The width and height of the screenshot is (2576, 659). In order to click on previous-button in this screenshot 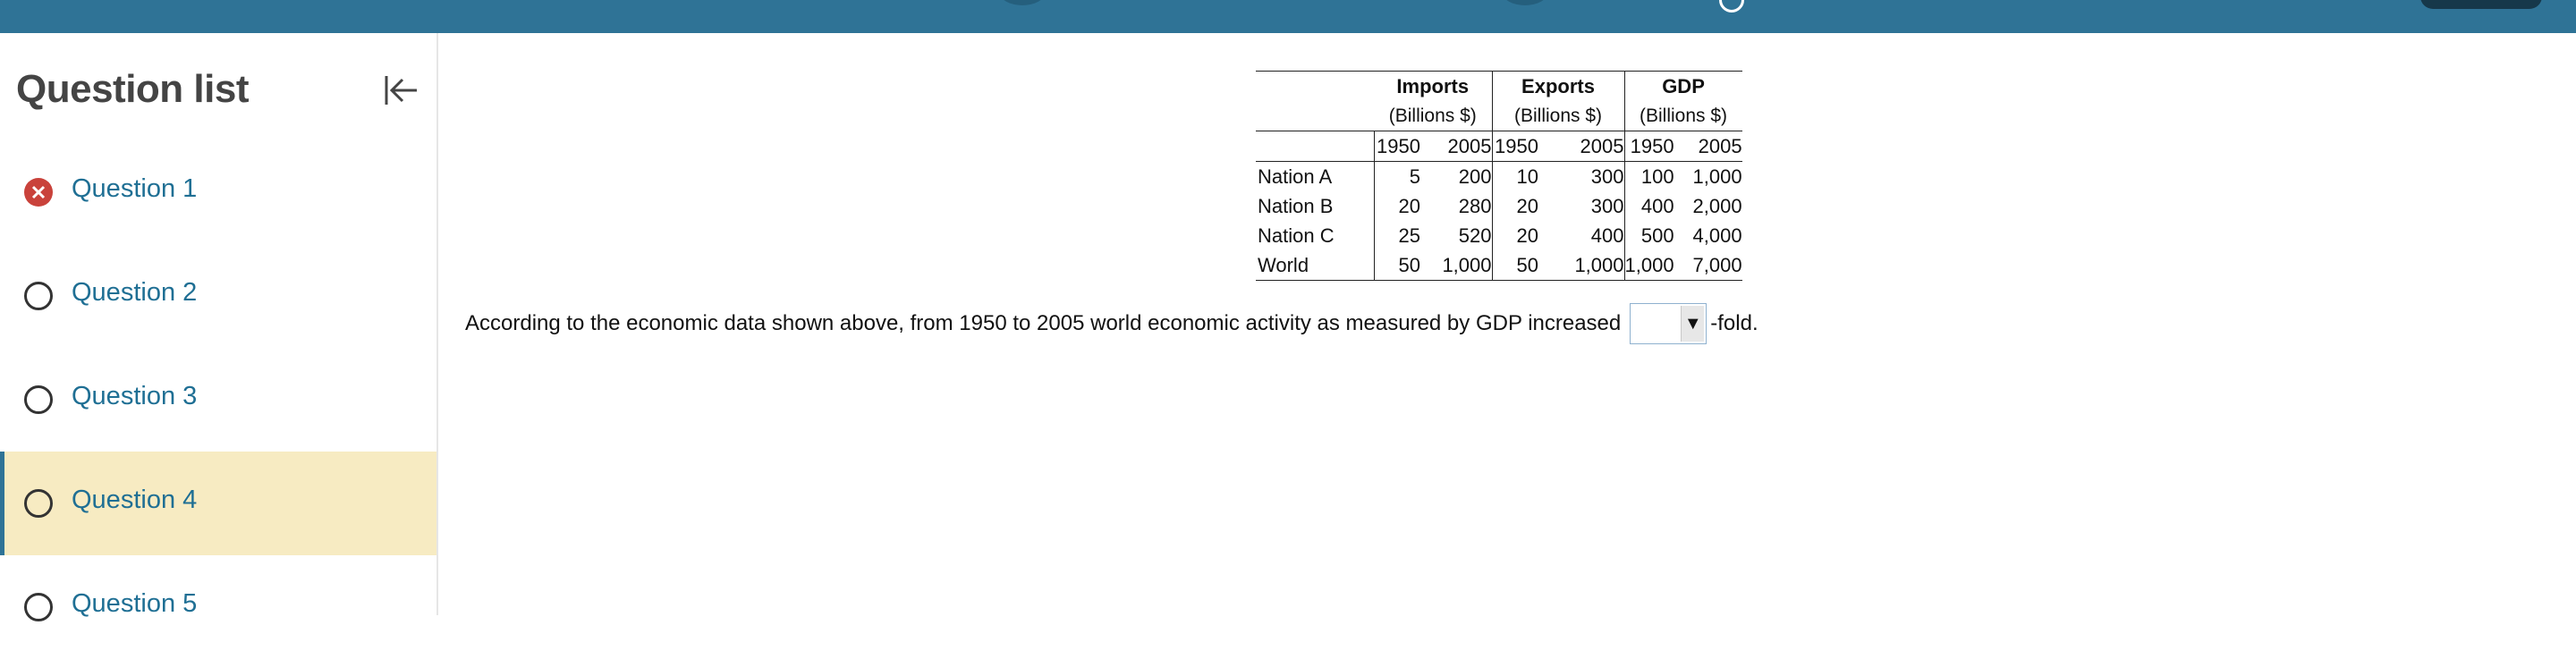, I will do `click(1022, 3)`.